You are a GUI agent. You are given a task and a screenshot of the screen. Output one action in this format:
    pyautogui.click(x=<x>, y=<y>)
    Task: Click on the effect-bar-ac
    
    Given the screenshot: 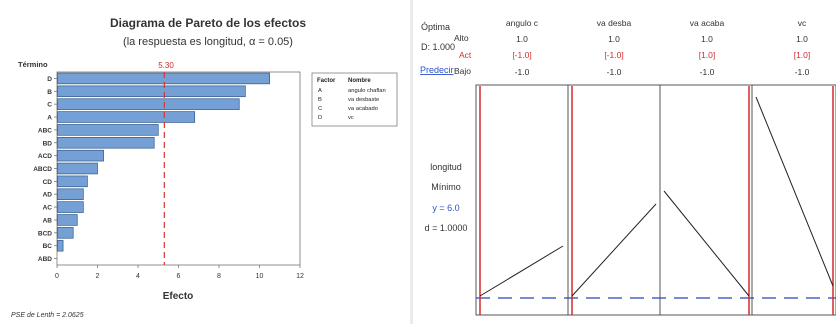 What is the action you would take?
    pyautogui.click(x=70, y=207)
    